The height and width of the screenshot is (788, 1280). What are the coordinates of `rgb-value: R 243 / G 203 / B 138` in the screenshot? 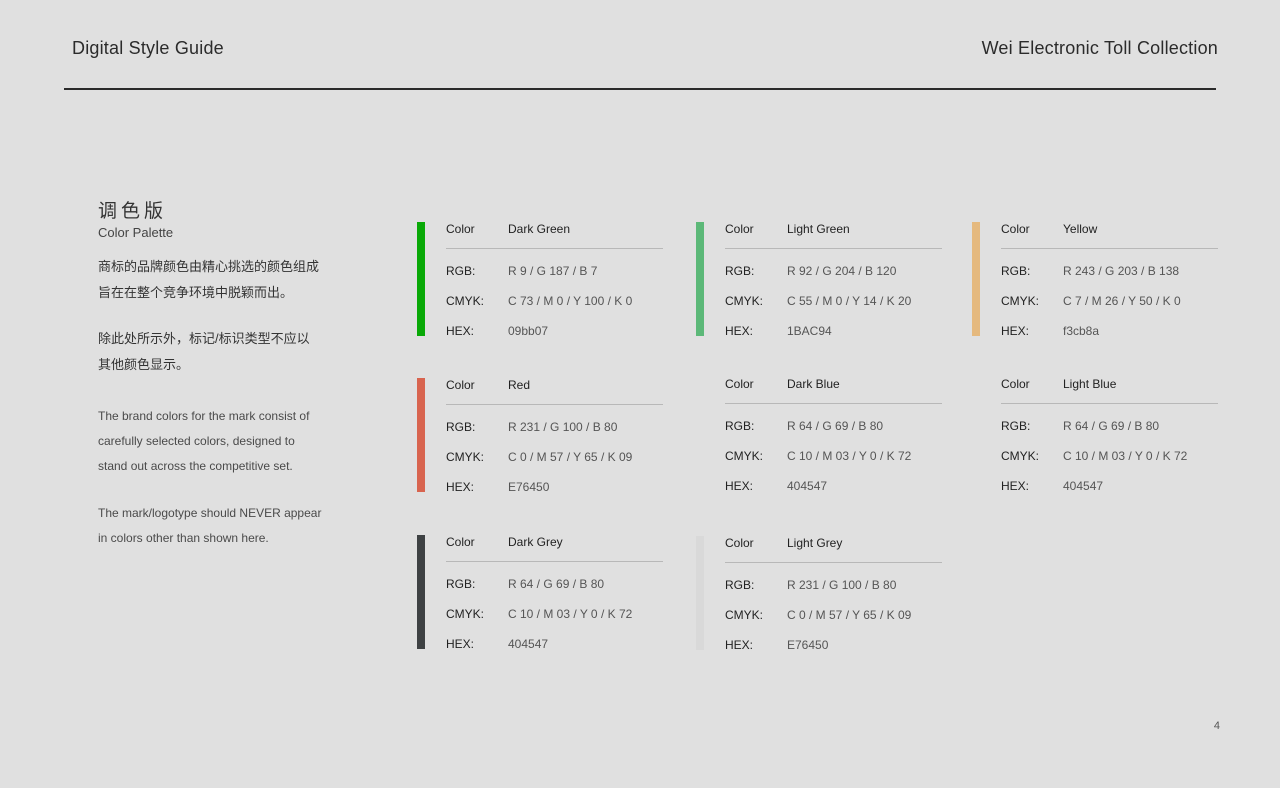 It's located at (1121, 271).